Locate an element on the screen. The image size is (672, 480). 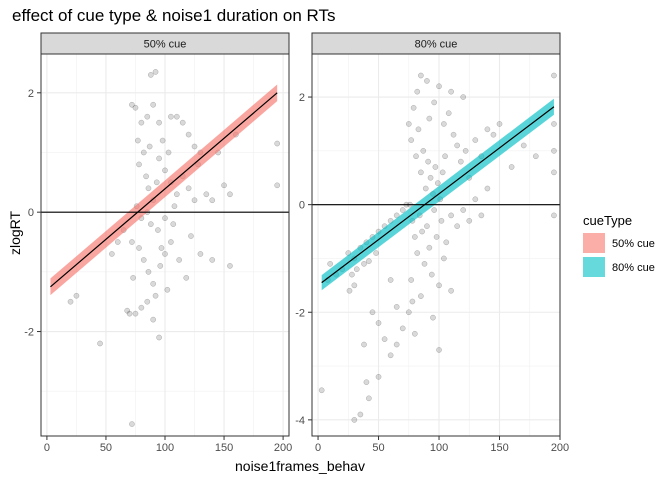
legend: cueType 50% cue 80% cue is located at coordinates (619, 245).